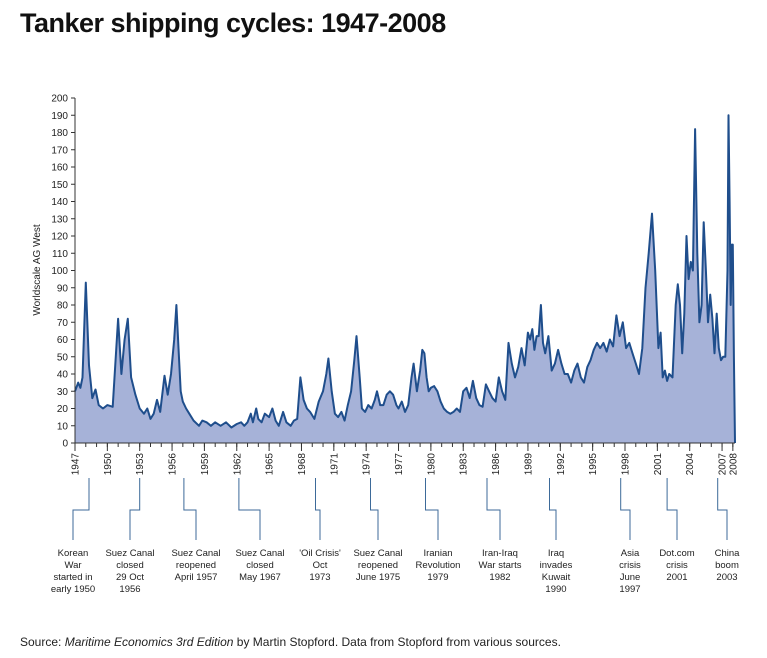  I want to click on y-tick-label: 160, so click(59, 168).